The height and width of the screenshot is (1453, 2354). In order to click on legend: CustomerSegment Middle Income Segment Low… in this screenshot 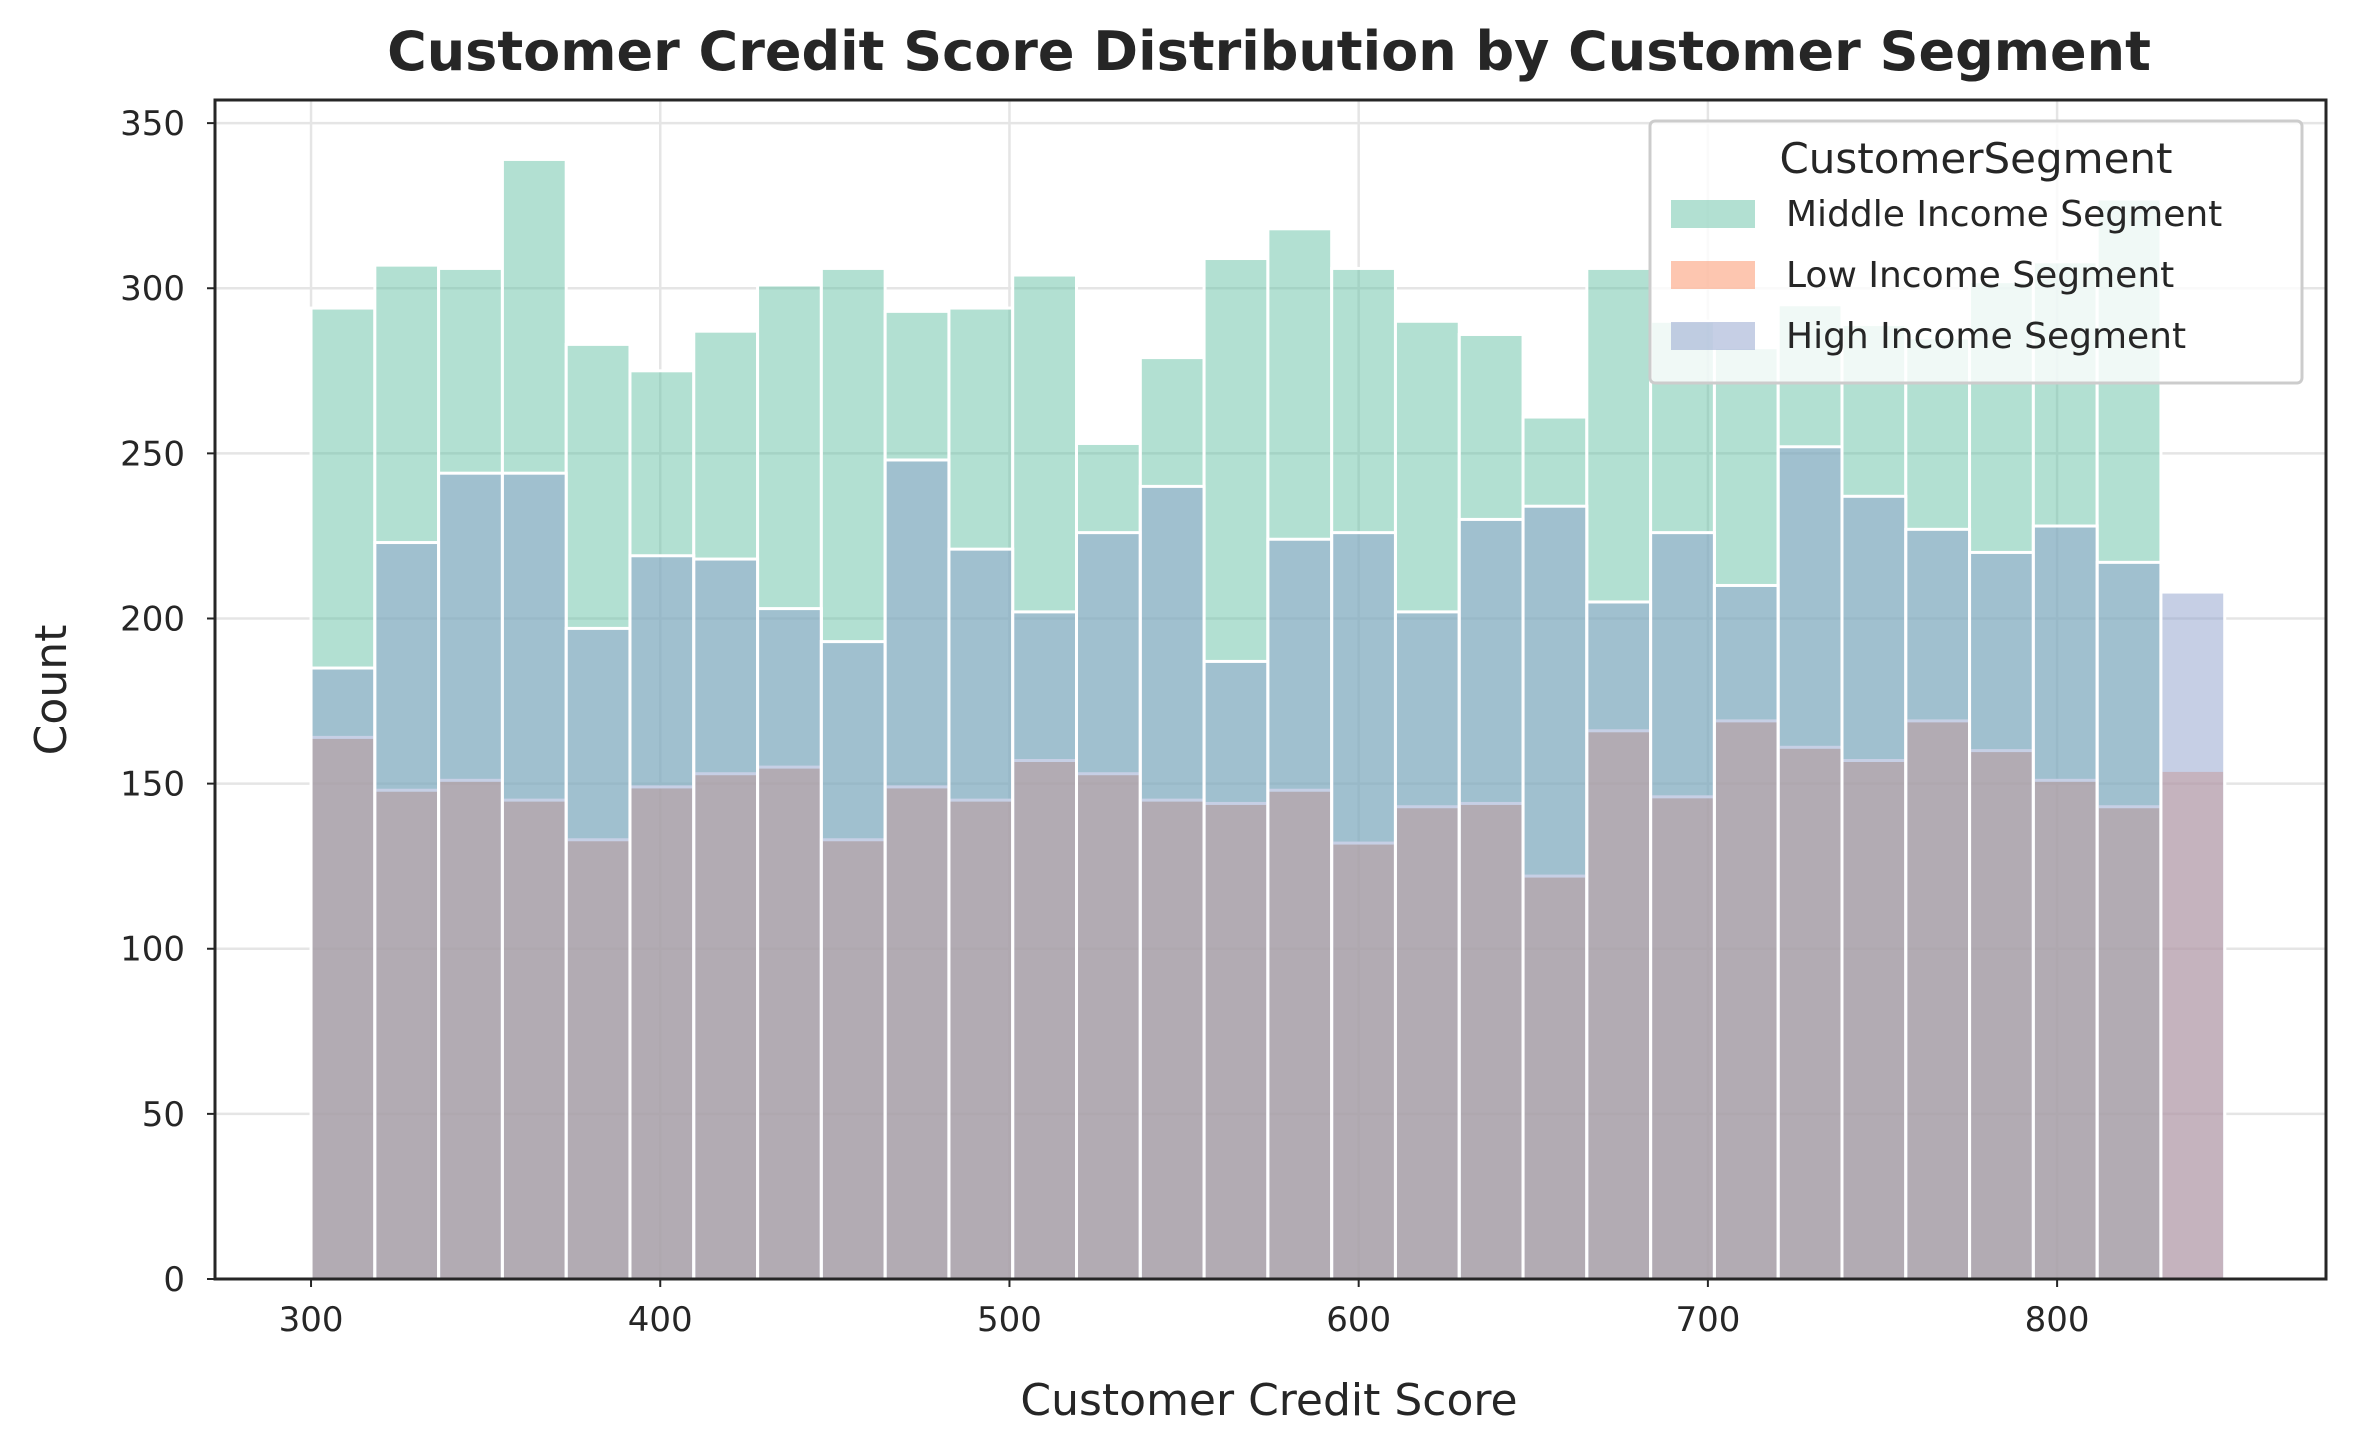, I will do `click(1976, 252)`.